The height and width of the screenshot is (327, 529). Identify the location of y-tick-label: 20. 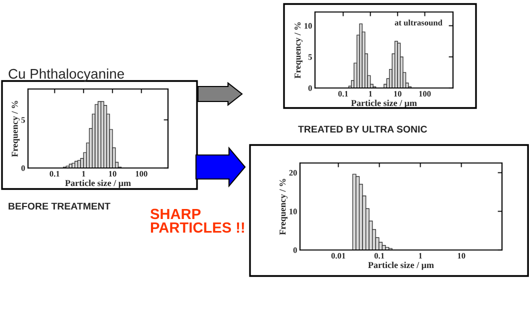
(293, 173).